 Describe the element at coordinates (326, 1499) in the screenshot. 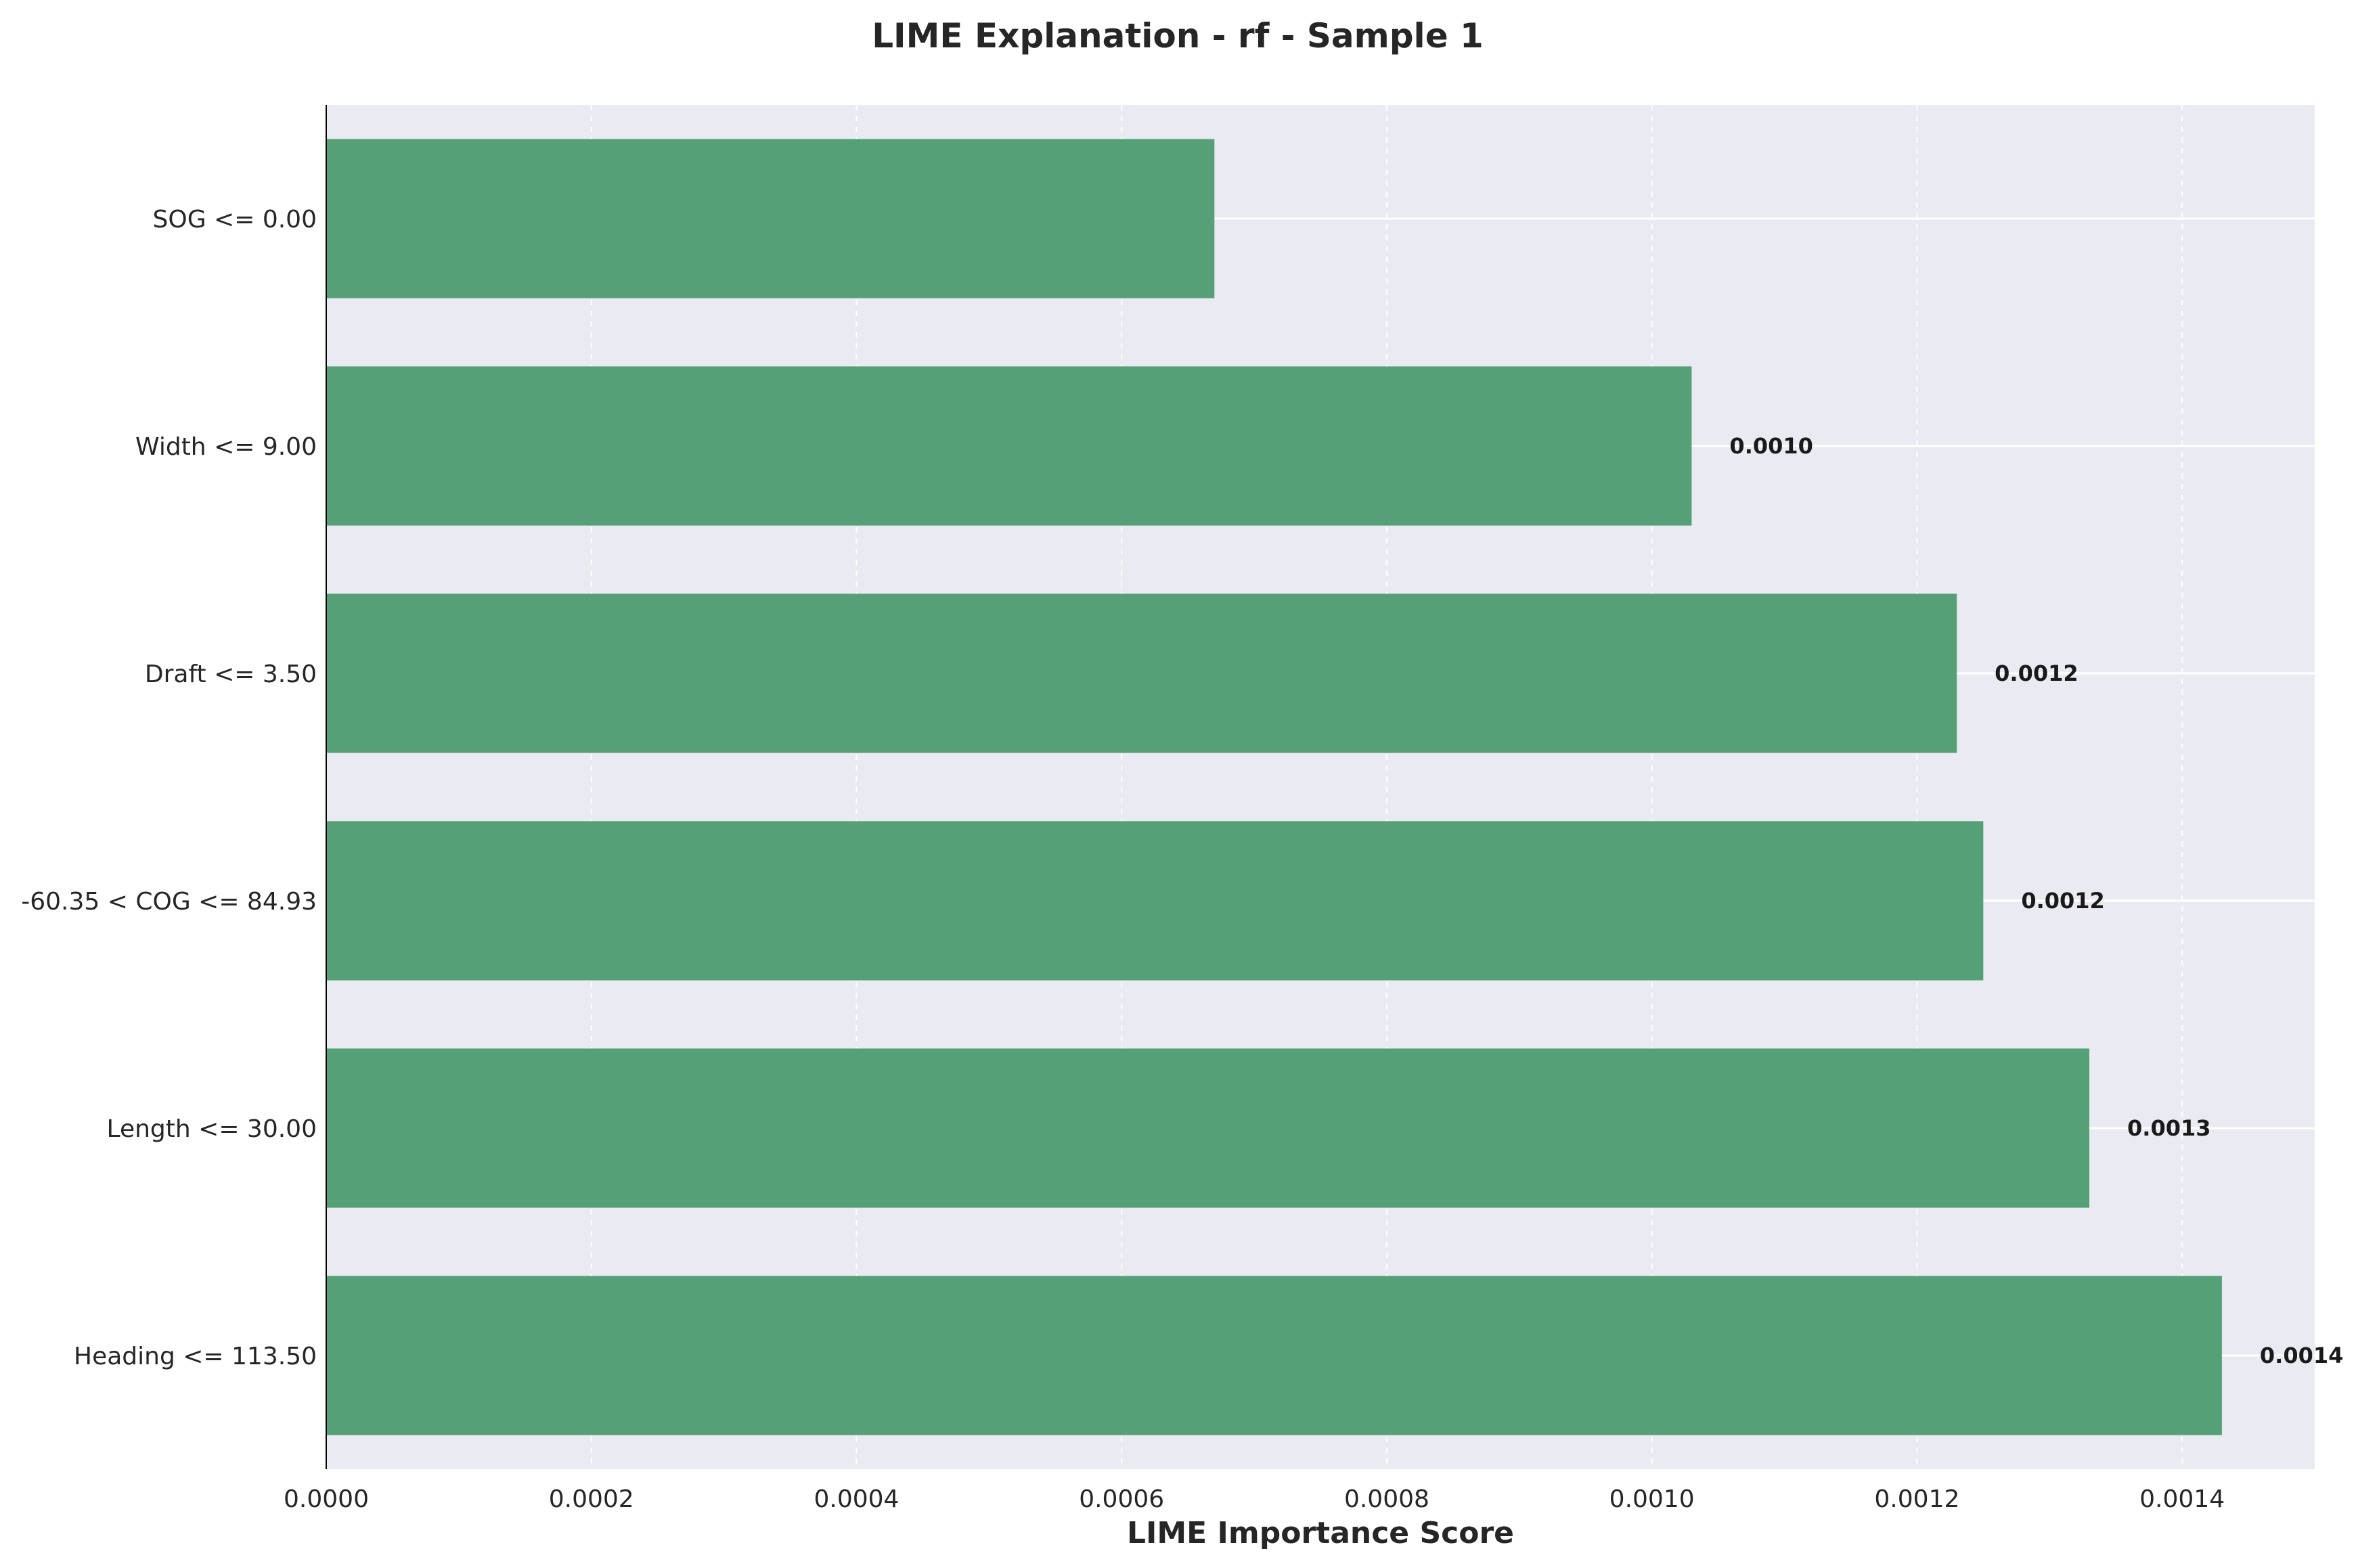

I see `x-tick-label: 0.0000` at that location.